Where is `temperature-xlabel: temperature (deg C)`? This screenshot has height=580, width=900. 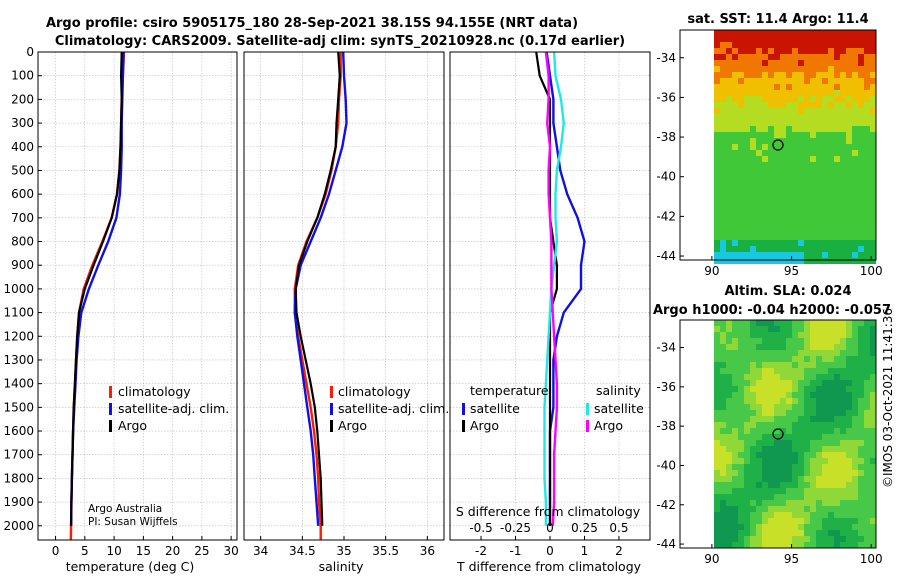 temperature-xlabel: temperature (deg C) is located at coordinates (130, 566).